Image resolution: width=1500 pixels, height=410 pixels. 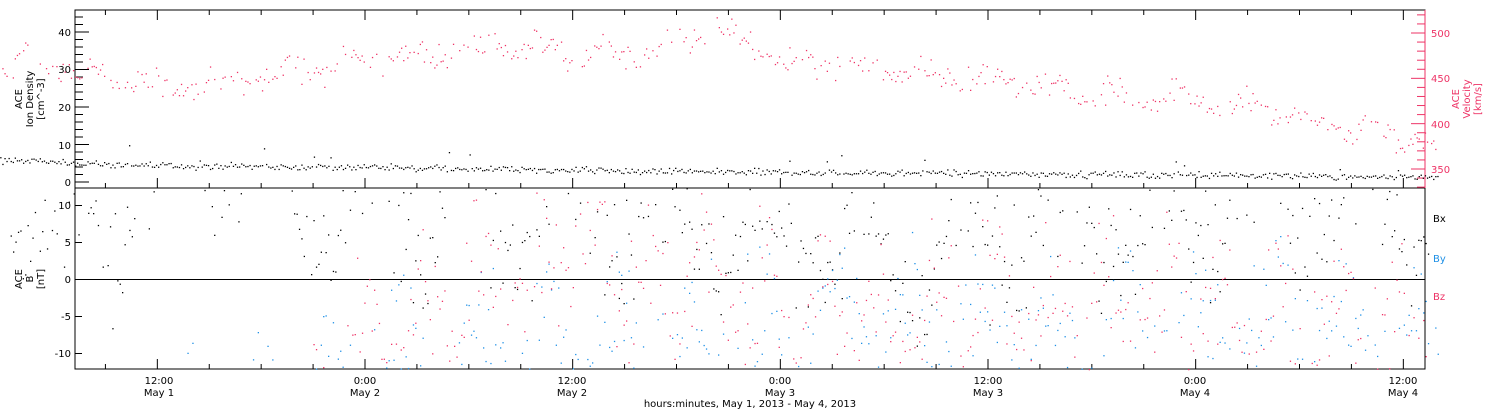 I want to click on x-tick-time-1: 0:00, so click(x=365, y=381).